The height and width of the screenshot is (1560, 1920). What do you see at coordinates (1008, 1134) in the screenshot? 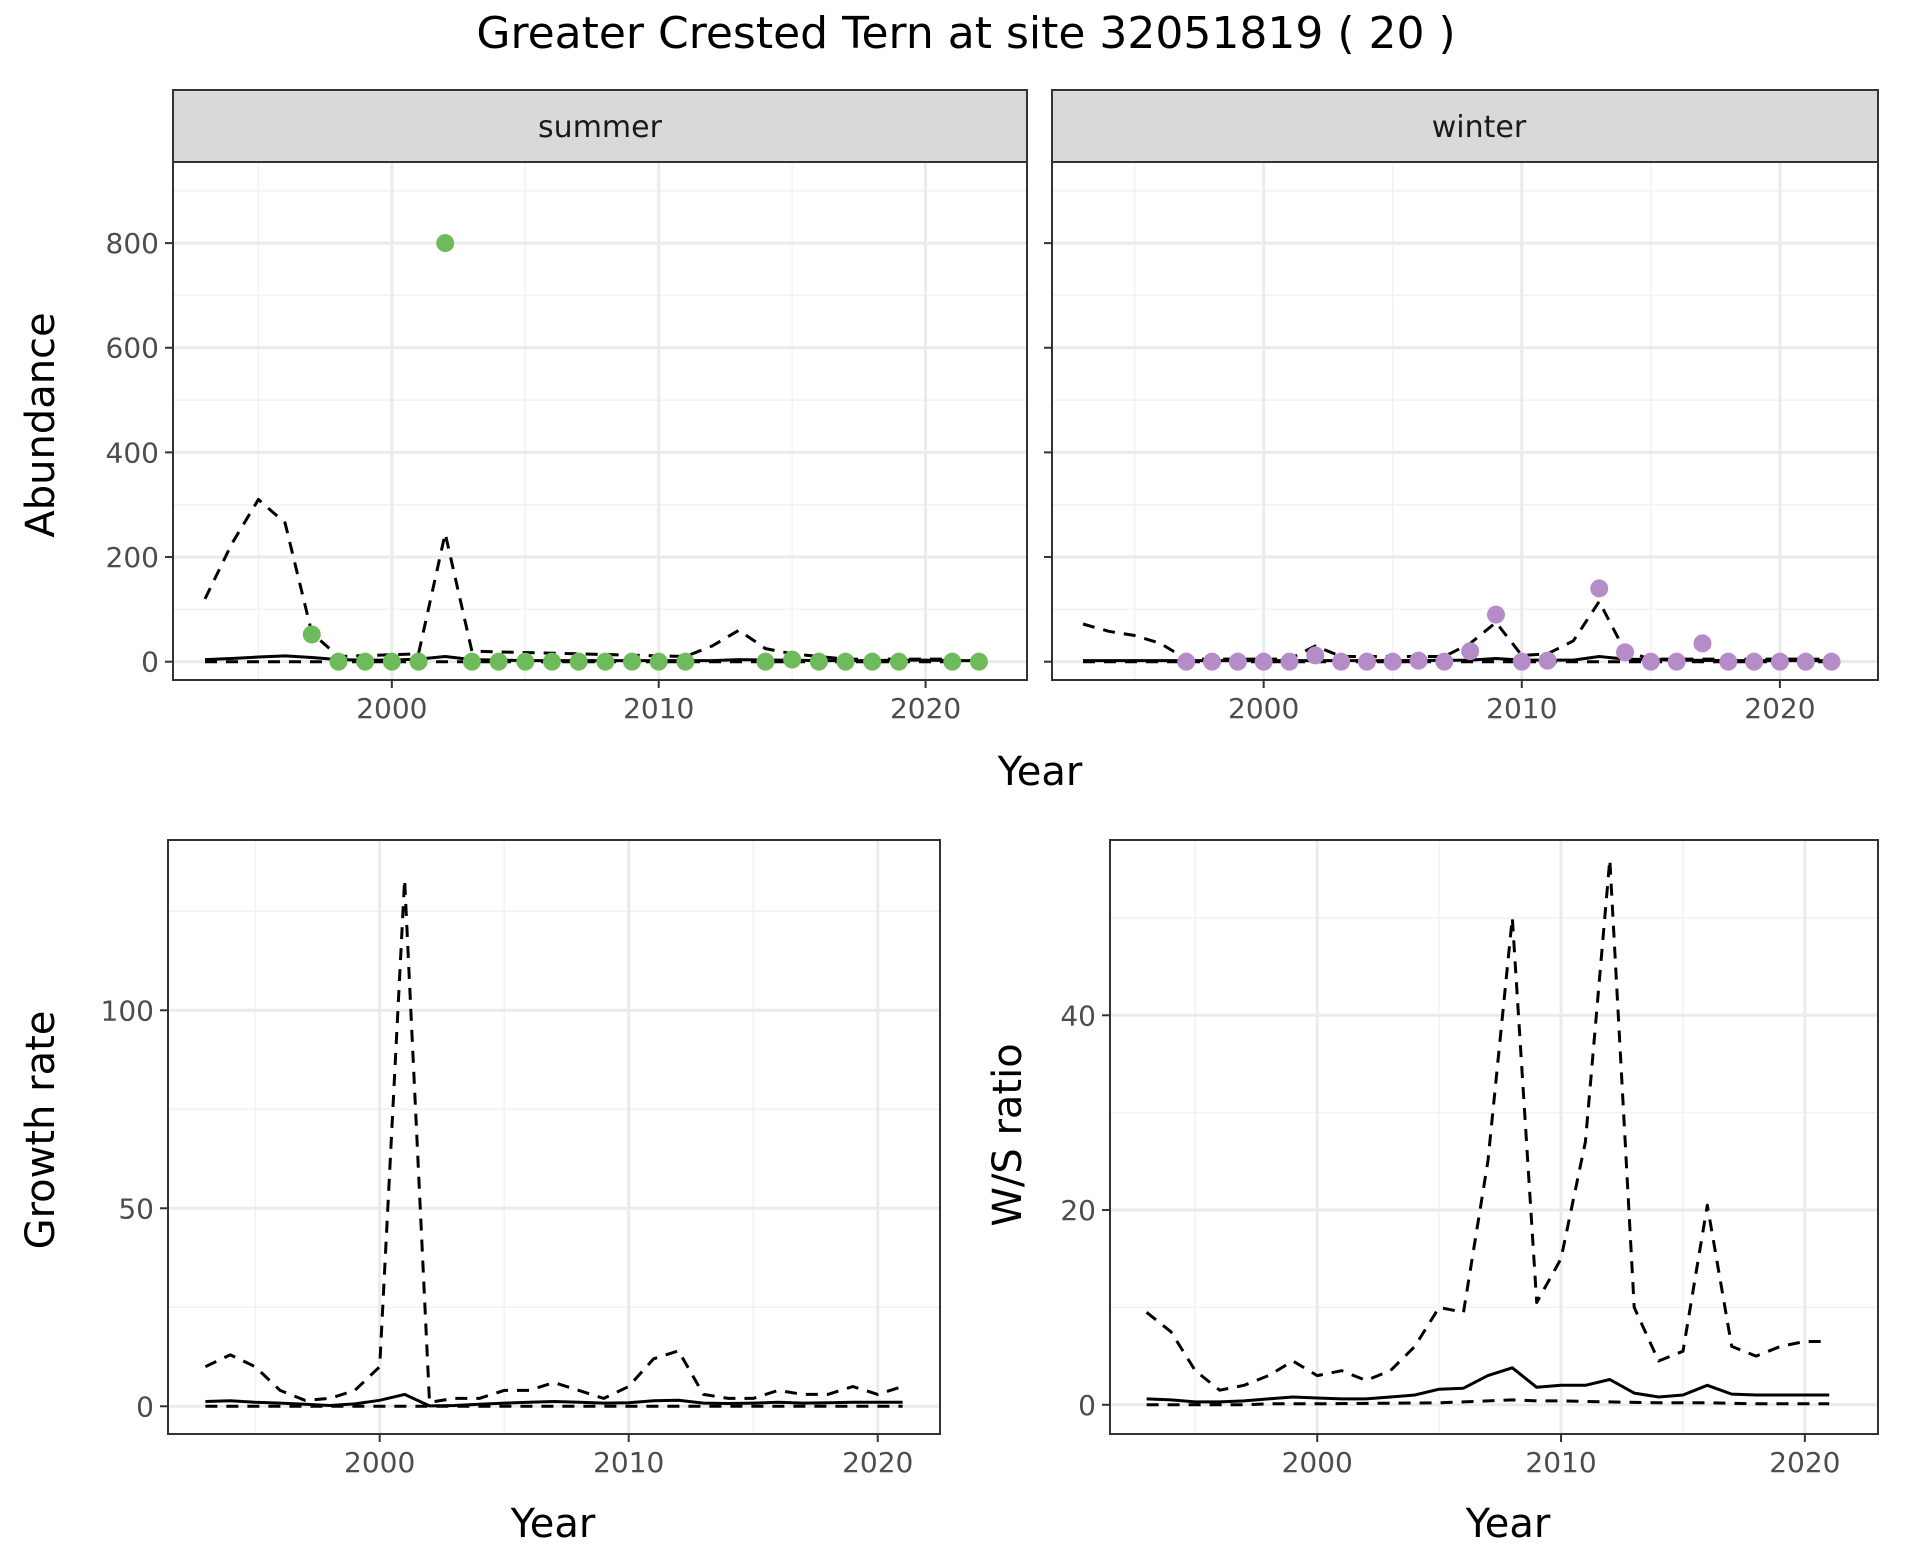
I see `ws-ratio-y-axis-title: W/S ratio` at bounding box center [1008, 1134].